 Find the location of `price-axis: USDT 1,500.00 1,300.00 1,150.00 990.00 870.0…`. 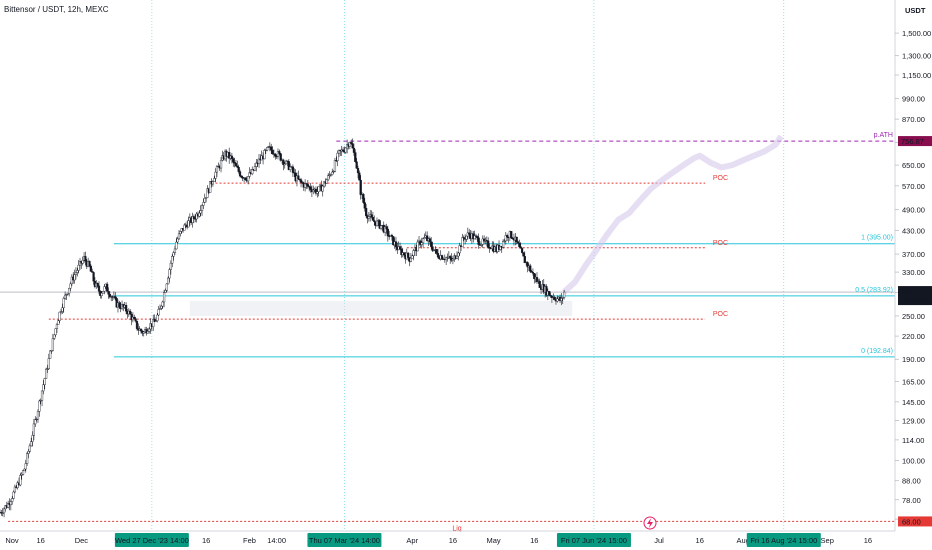

price-axis: USDT 1,500.00 1,300.00 1,150.00 990.00 870.0… is located at coordinates (912, 265).